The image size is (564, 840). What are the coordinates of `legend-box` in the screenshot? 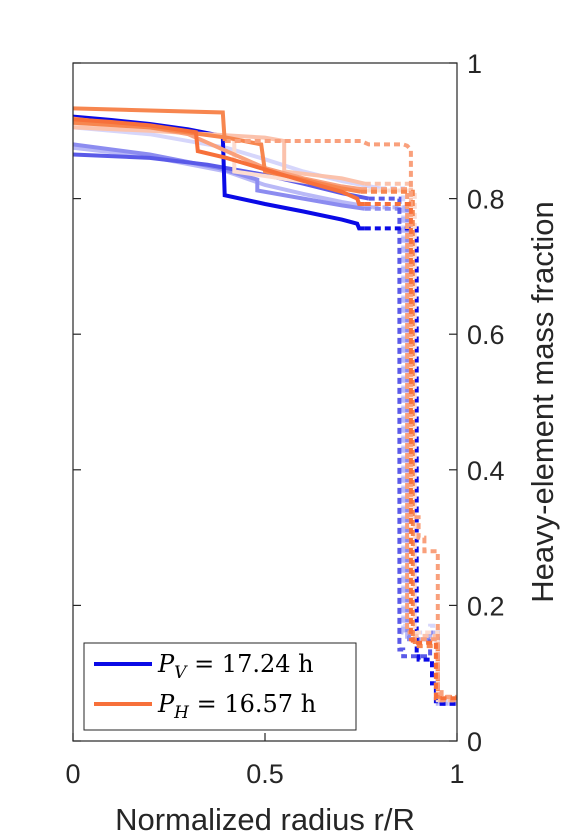 It's located at (220, 686).